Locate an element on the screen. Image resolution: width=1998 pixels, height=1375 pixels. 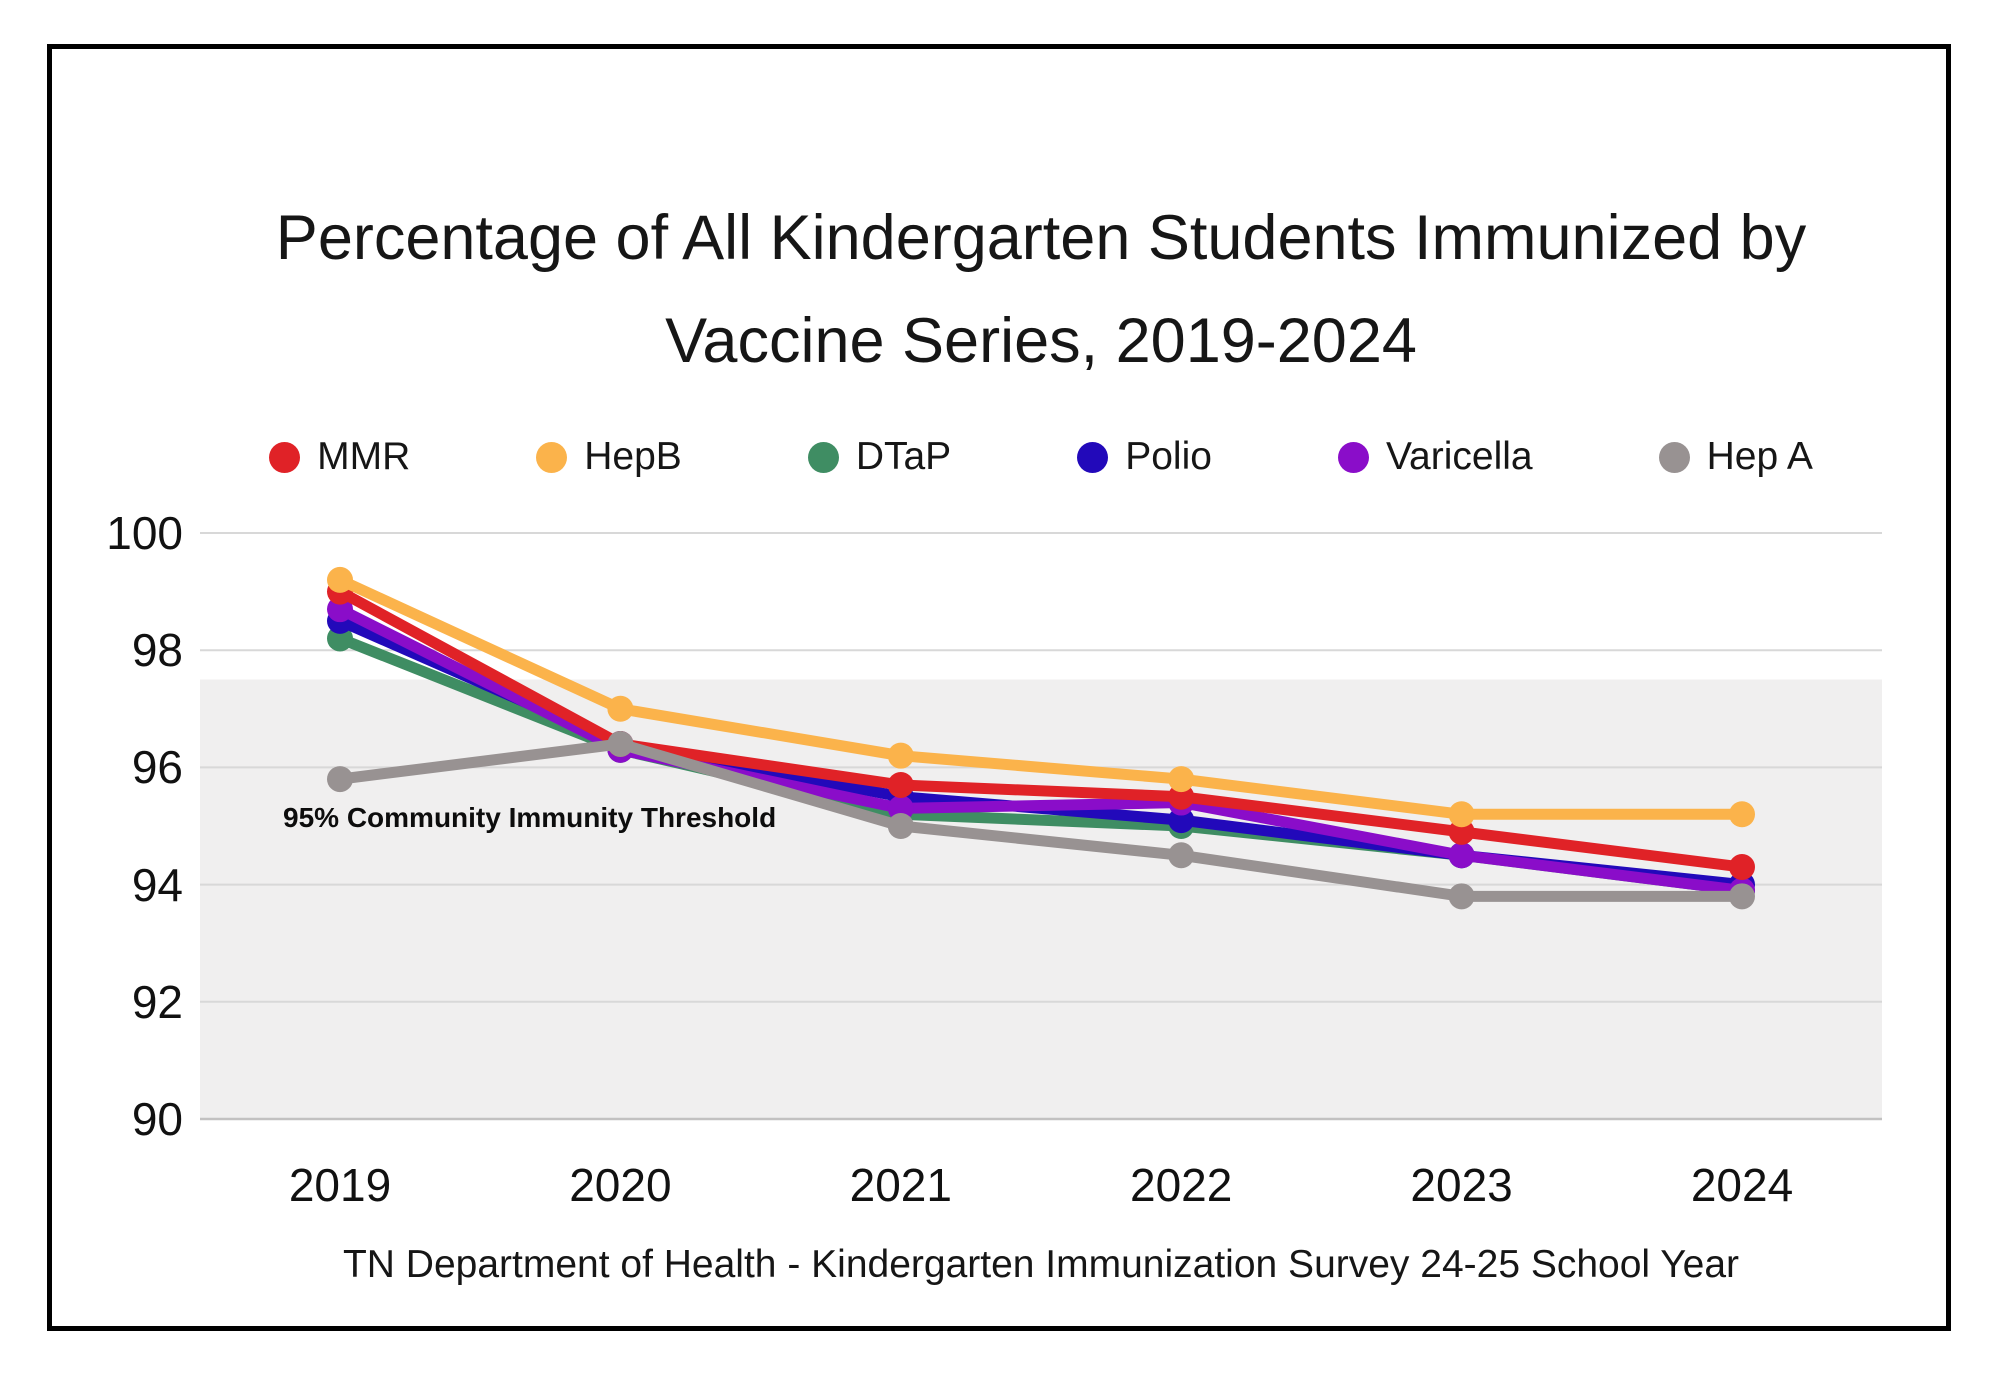
y-axis-label-92: 92 is located at coordinates (157, 1001).